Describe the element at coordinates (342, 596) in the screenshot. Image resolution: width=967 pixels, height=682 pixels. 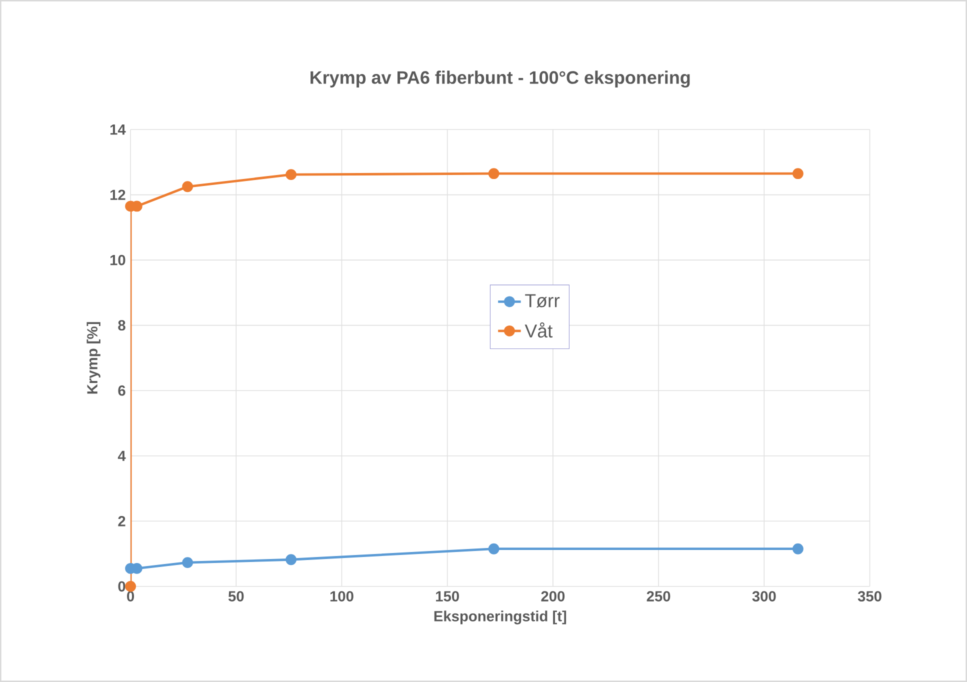
I see `x-tick-label: 100` at that location.